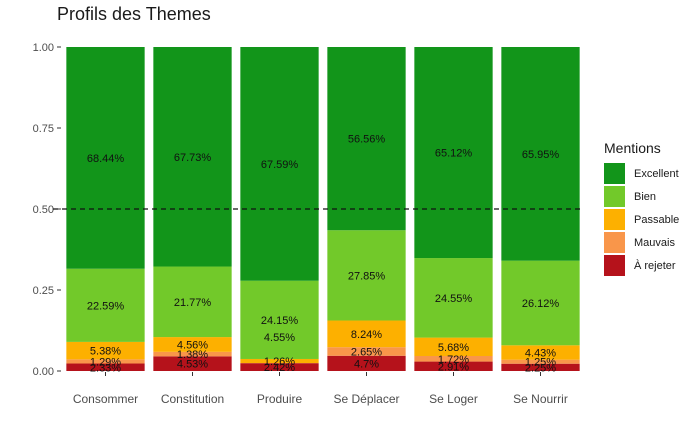 The height and width of the screenshot is (432, 700). Describe the element at coordinates (280, 399) in the screenshot. I see `x-tick-label: Produire` at that location.